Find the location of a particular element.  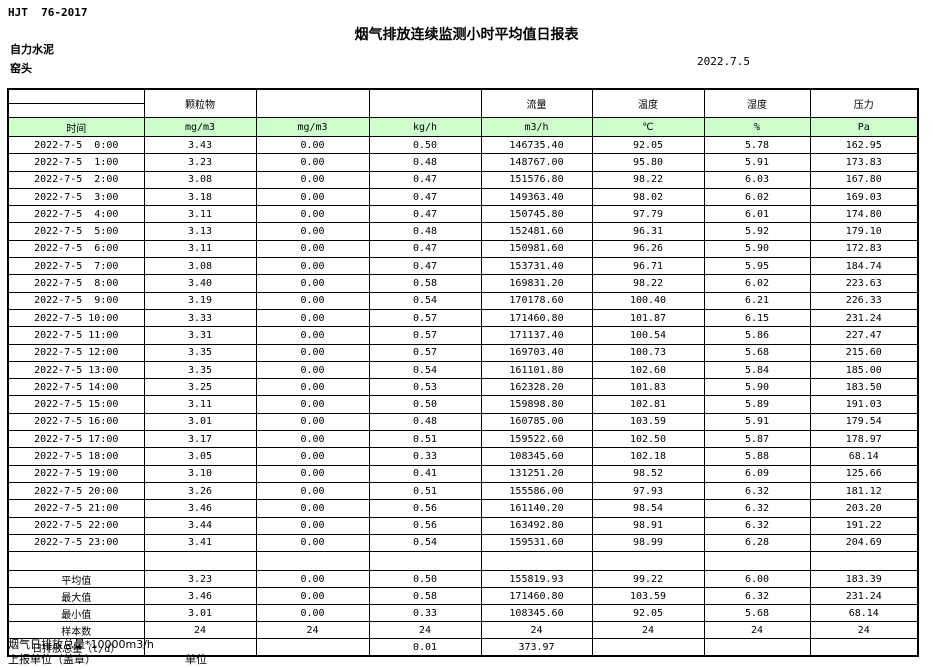

value-cell: 159522.60 is located at coordinates (536, 439).